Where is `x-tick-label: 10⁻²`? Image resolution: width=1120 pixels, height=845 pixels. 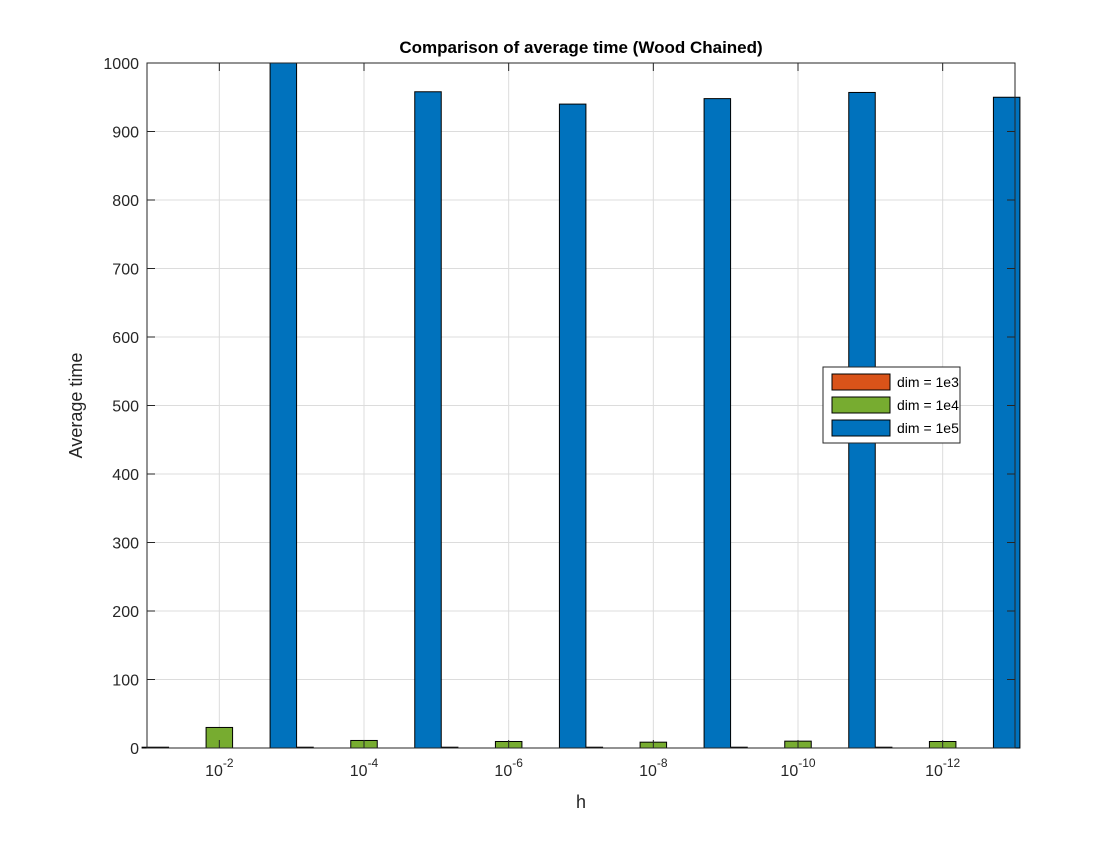 x-tick-label: 10⁻² is located at coordinates (219, 768).